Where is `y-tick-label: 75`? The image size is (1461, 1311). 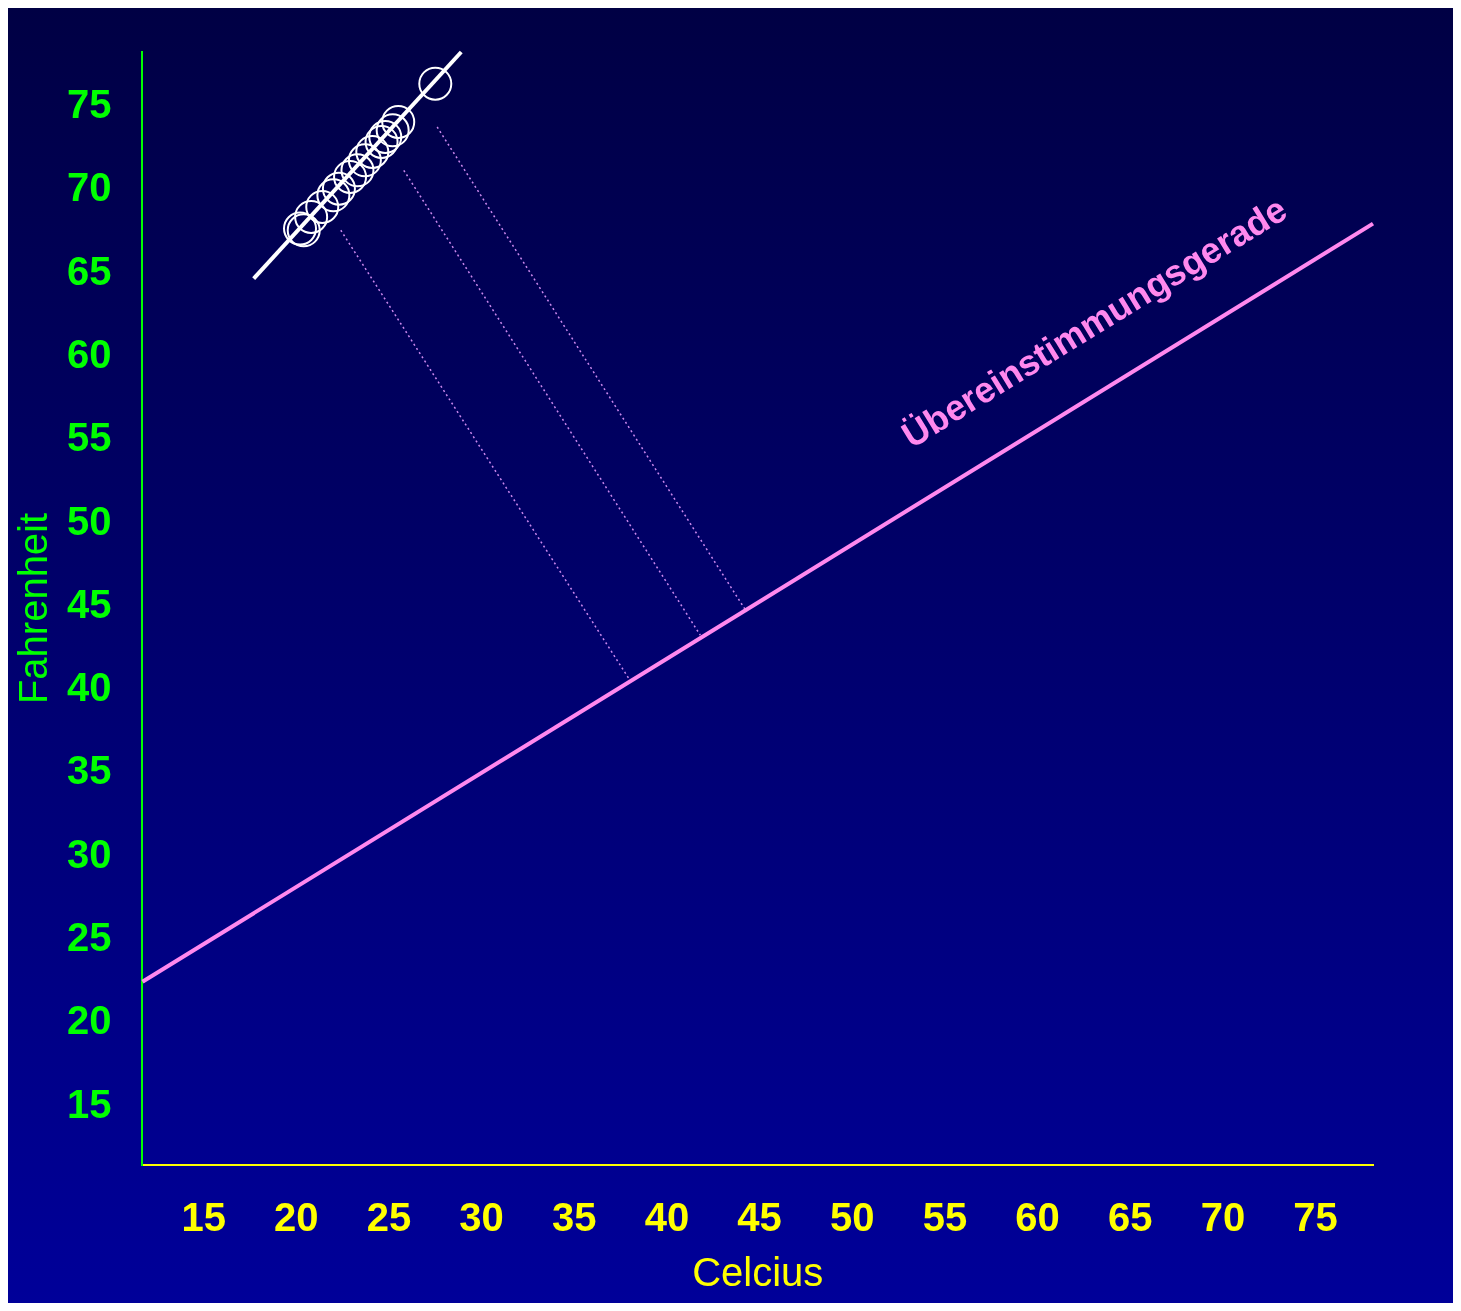 y-tick-label: 75 is located at coordinates (89, 104).